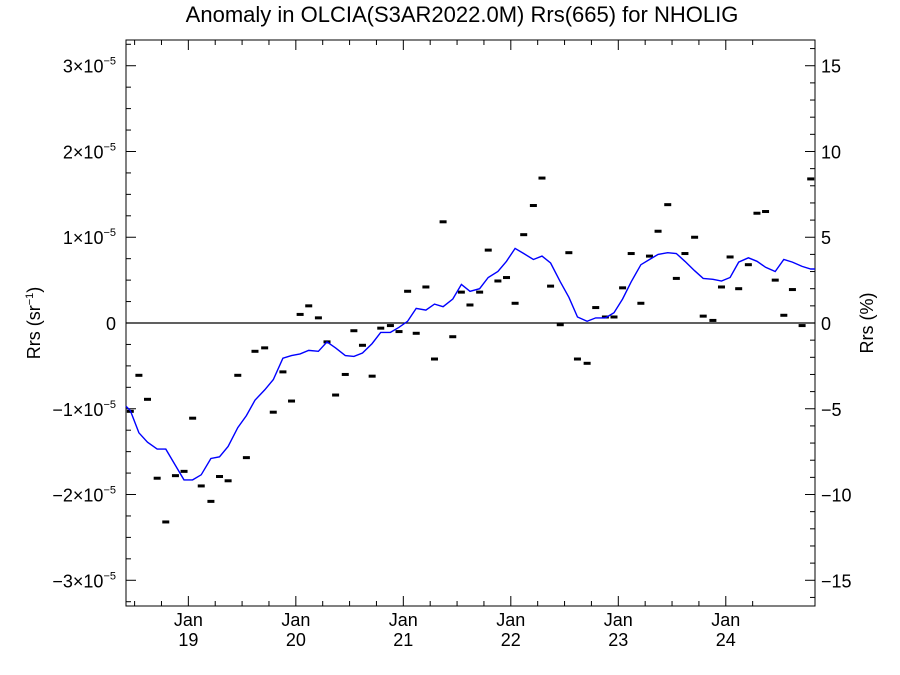 The height and width of the screenshot is (675, 900). What do you see at coordinates (34, 290) in the screenshot?
I see `y-axis-left-label-close: )` at bounding box center [34, 290].